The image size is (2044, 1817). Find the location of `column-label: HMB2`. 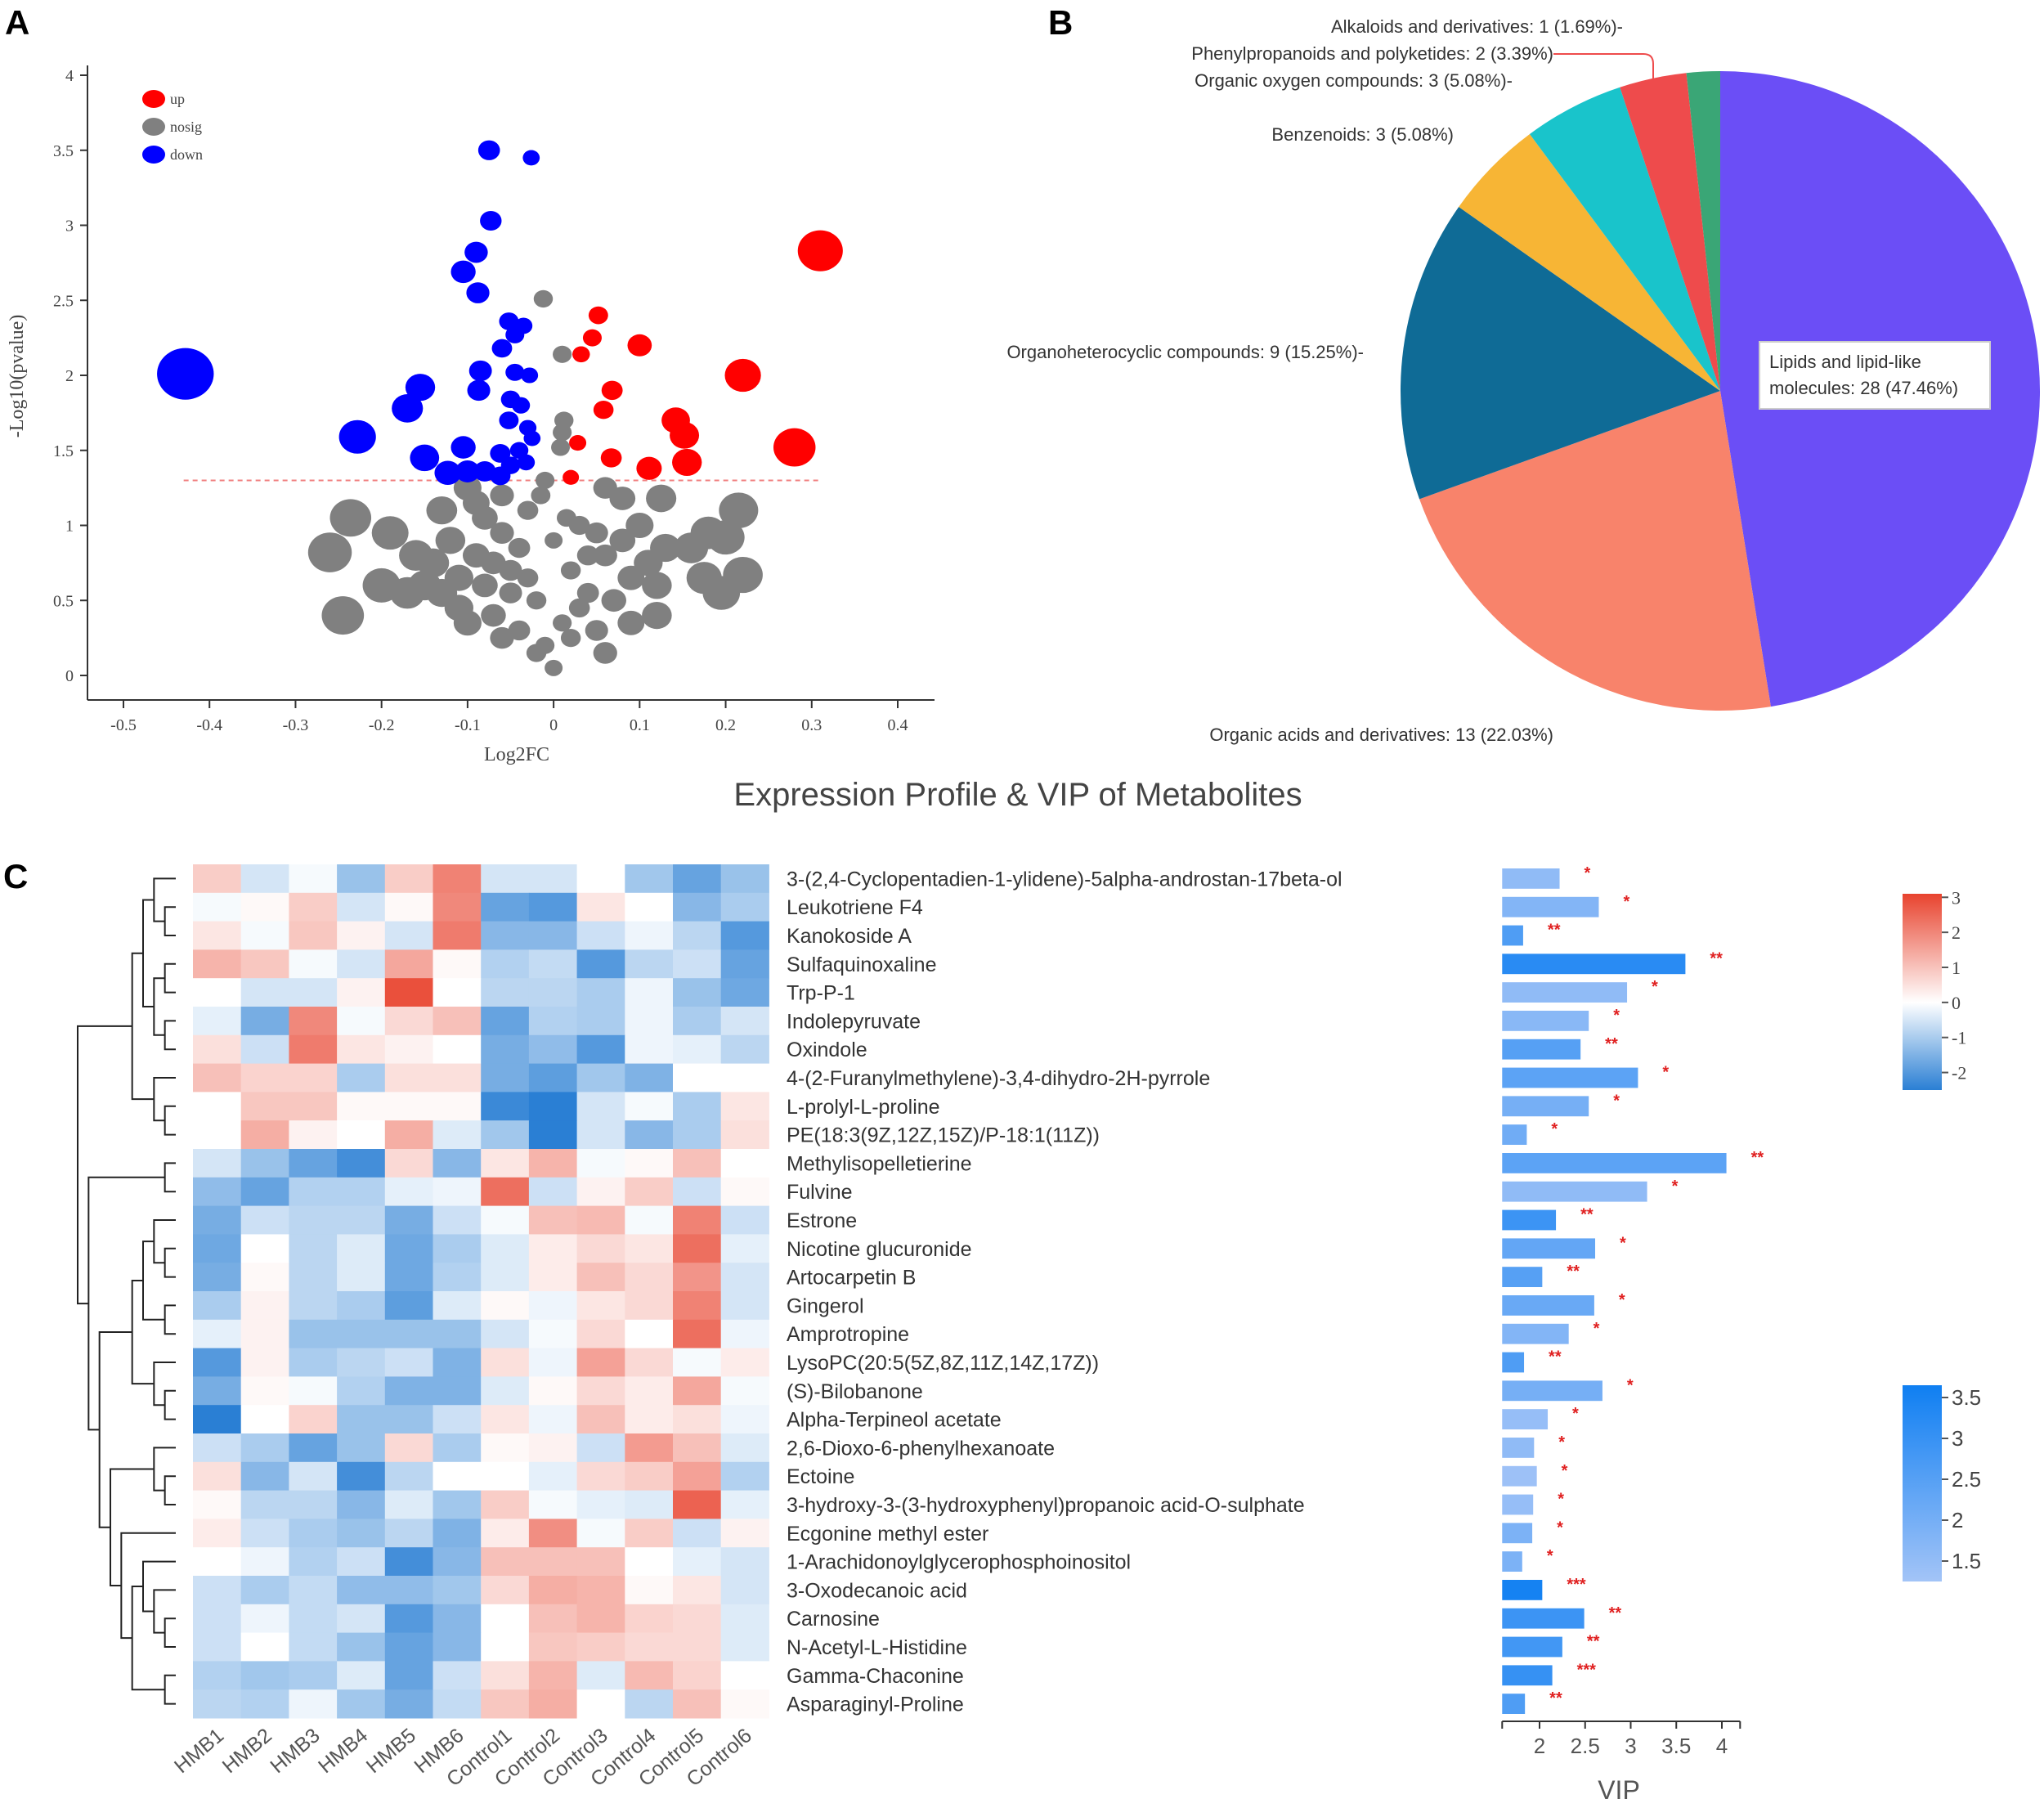

column-label: HMB2 is located at coordinates (247, 1751).